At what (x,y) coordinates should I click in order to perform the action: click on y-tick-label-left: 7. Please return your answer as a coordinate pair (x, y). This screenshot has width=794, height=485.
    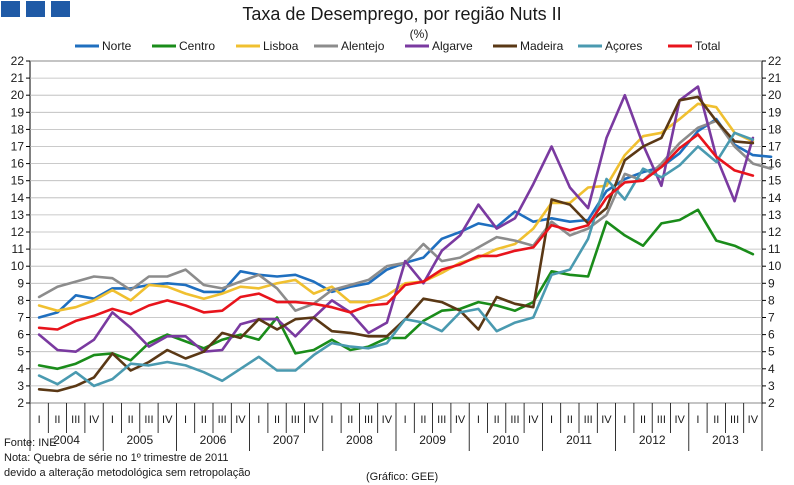
    Looking at the image, I should click on (20, 318).